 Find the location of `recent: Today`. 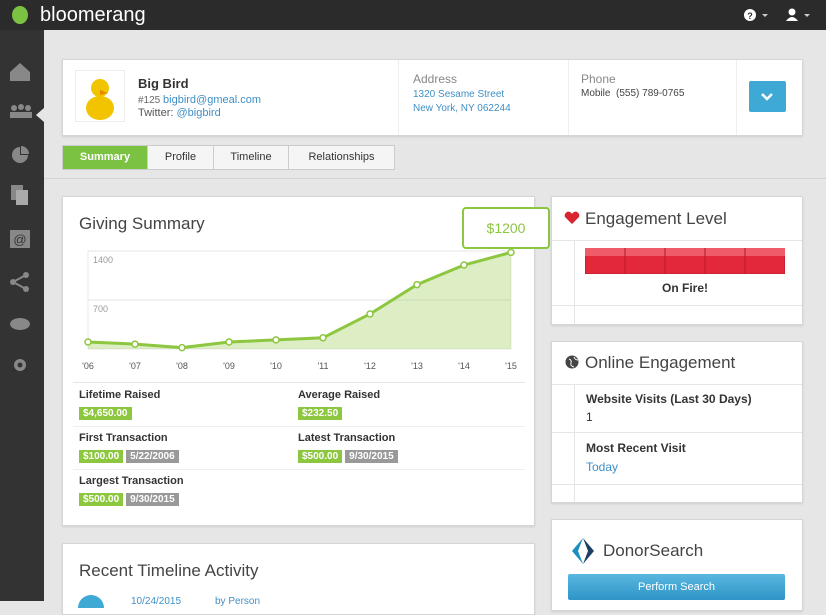

recent: Today is located at coordinates (602, 467).